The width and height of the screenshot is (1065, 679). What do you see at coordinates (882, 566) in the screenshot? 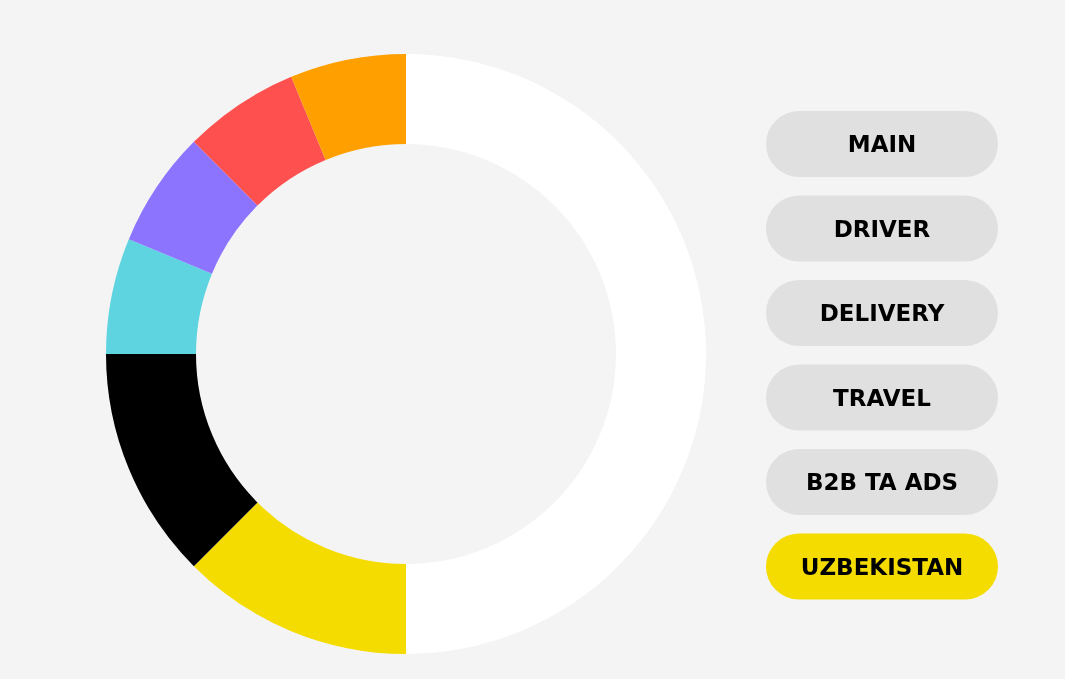
I see `tab-button: UZBEKISTAN` at bounding box center [882, 566].